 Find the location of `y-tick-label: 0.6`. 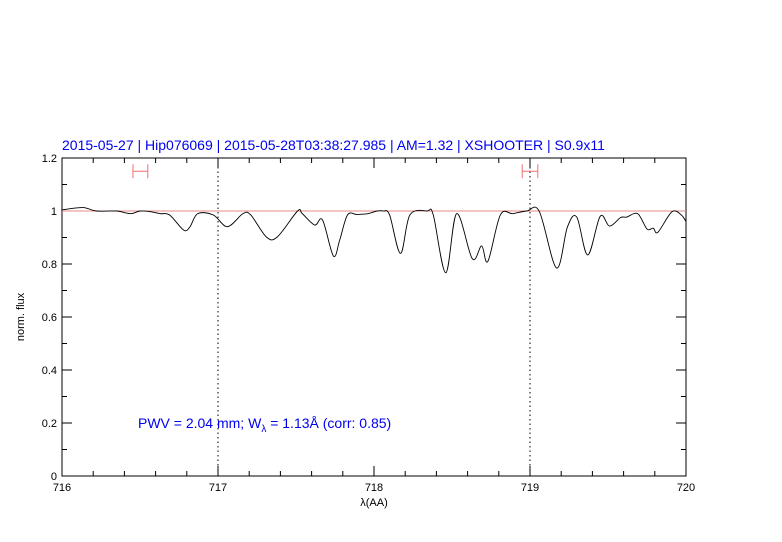

y-tick-label: 0.6 is located at coordinates (49, 318).